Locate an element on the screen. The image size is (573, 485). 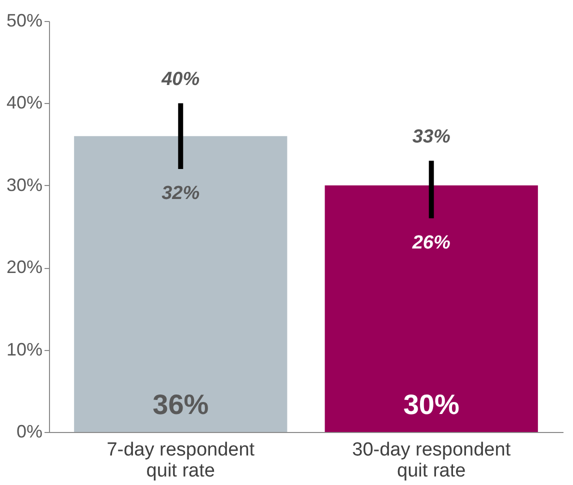
y-tick-label: 10% is located at coordinates (24, 349).